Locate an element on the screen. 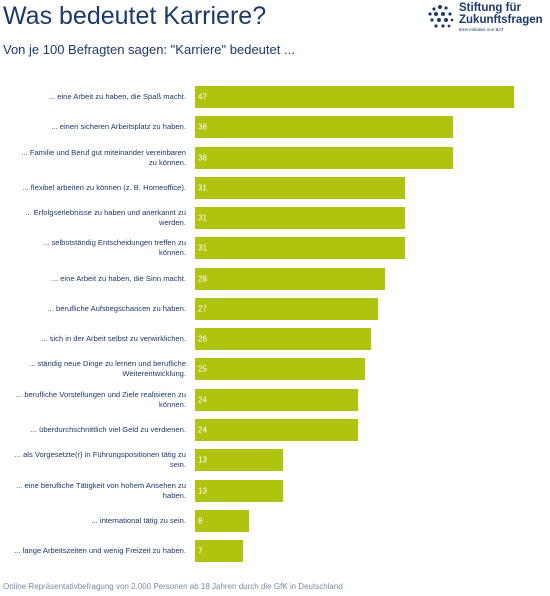 This screenshot has width=550, height=596. value-label: 27 is located at coordinates (202, 309).